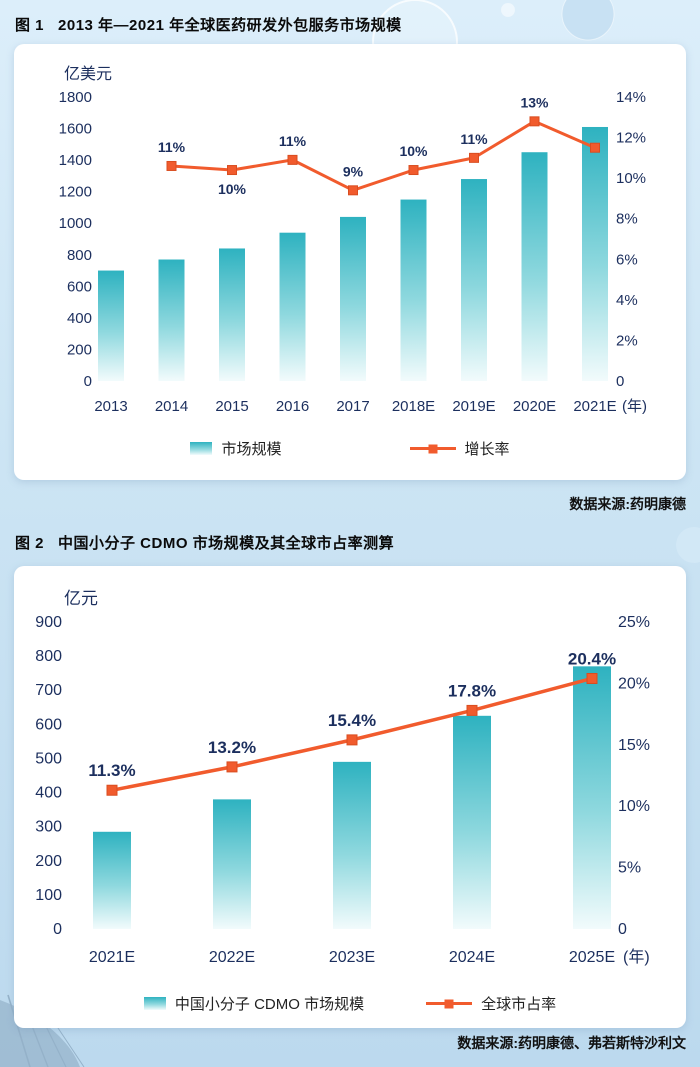 This screenshot has width=700, height=1067. What do you see at coordinates (232, 314) in the screenshot?
I see `bar-2015` at bounding box center [232, 314].